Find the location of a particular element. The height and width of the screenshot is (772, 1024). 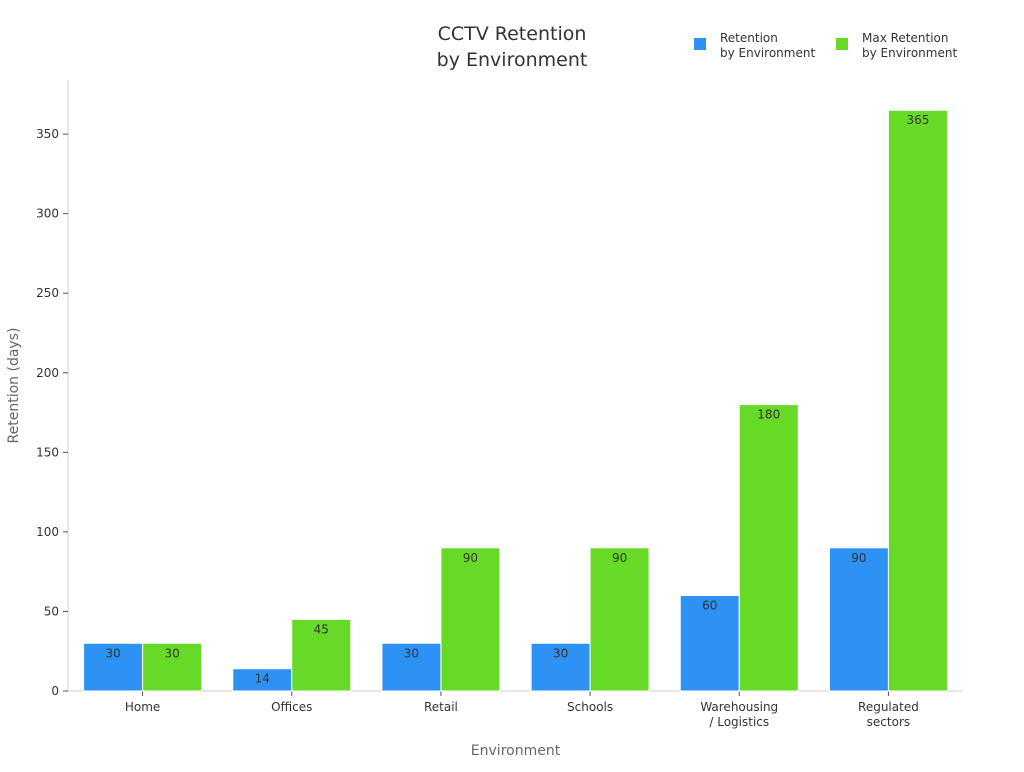

y-tick-label: 350 is located at coordinates (47, 134).